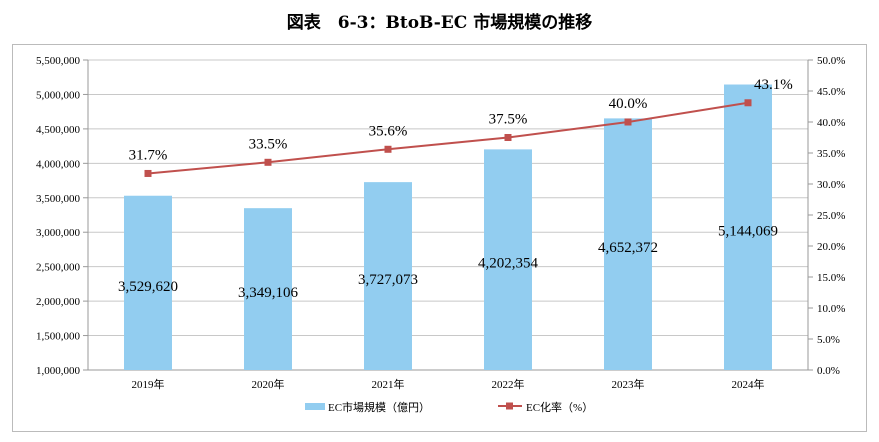 The height and width of the screenshot is (442, 879). Describe the element at coordinates (831, 309) in the screenshot. I see `right-tick-label: 10.0%` at that location.